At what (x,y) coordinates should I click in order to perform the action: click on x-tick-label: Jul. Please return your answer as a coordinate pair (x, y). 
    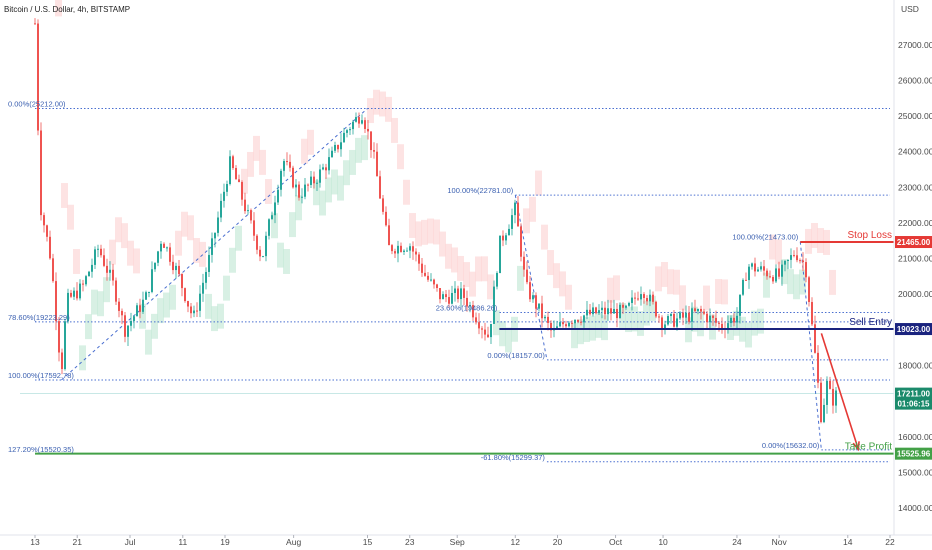
    Looking at the image, I should click on (130, 542).